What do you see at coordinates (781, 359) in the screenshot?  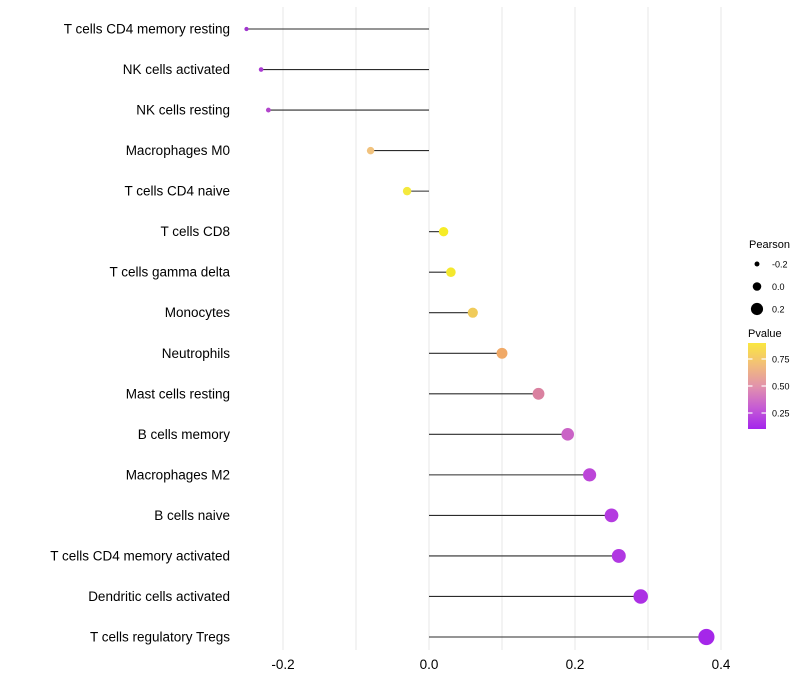 I see `colorbar-tick-label: 0.75` at bounding box center [781, 359].